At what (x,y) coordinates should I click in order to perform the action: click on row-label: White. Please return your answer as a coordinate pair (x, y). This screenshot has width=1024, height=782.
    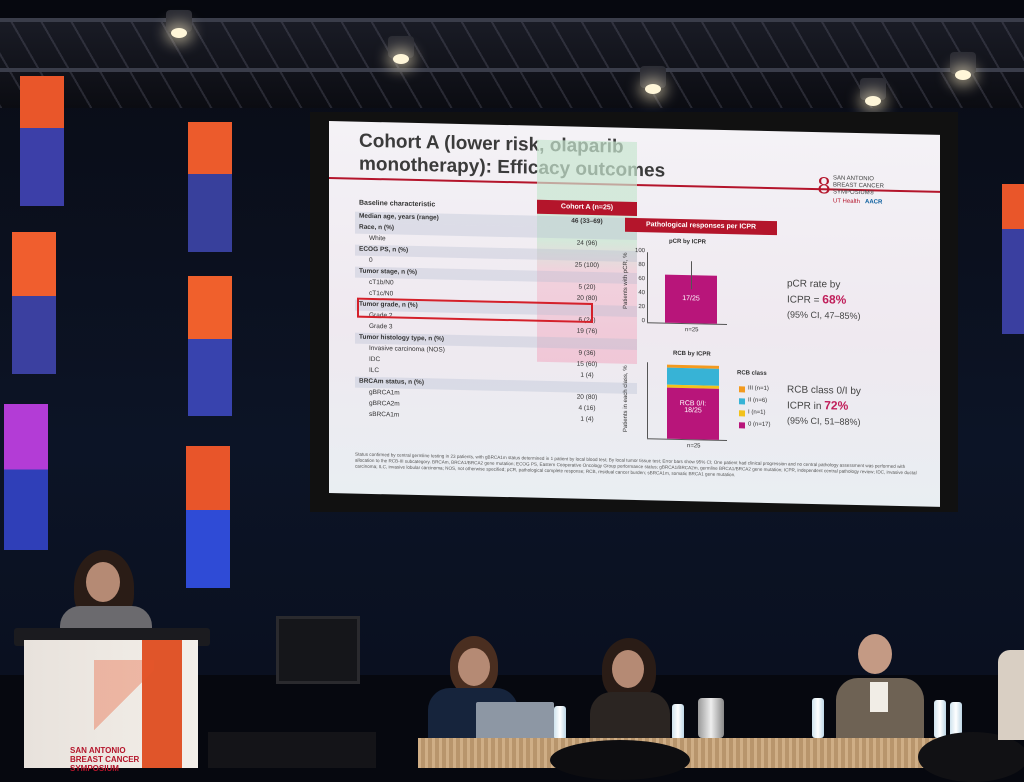
    Looking at the image, I should click on (377, 238).